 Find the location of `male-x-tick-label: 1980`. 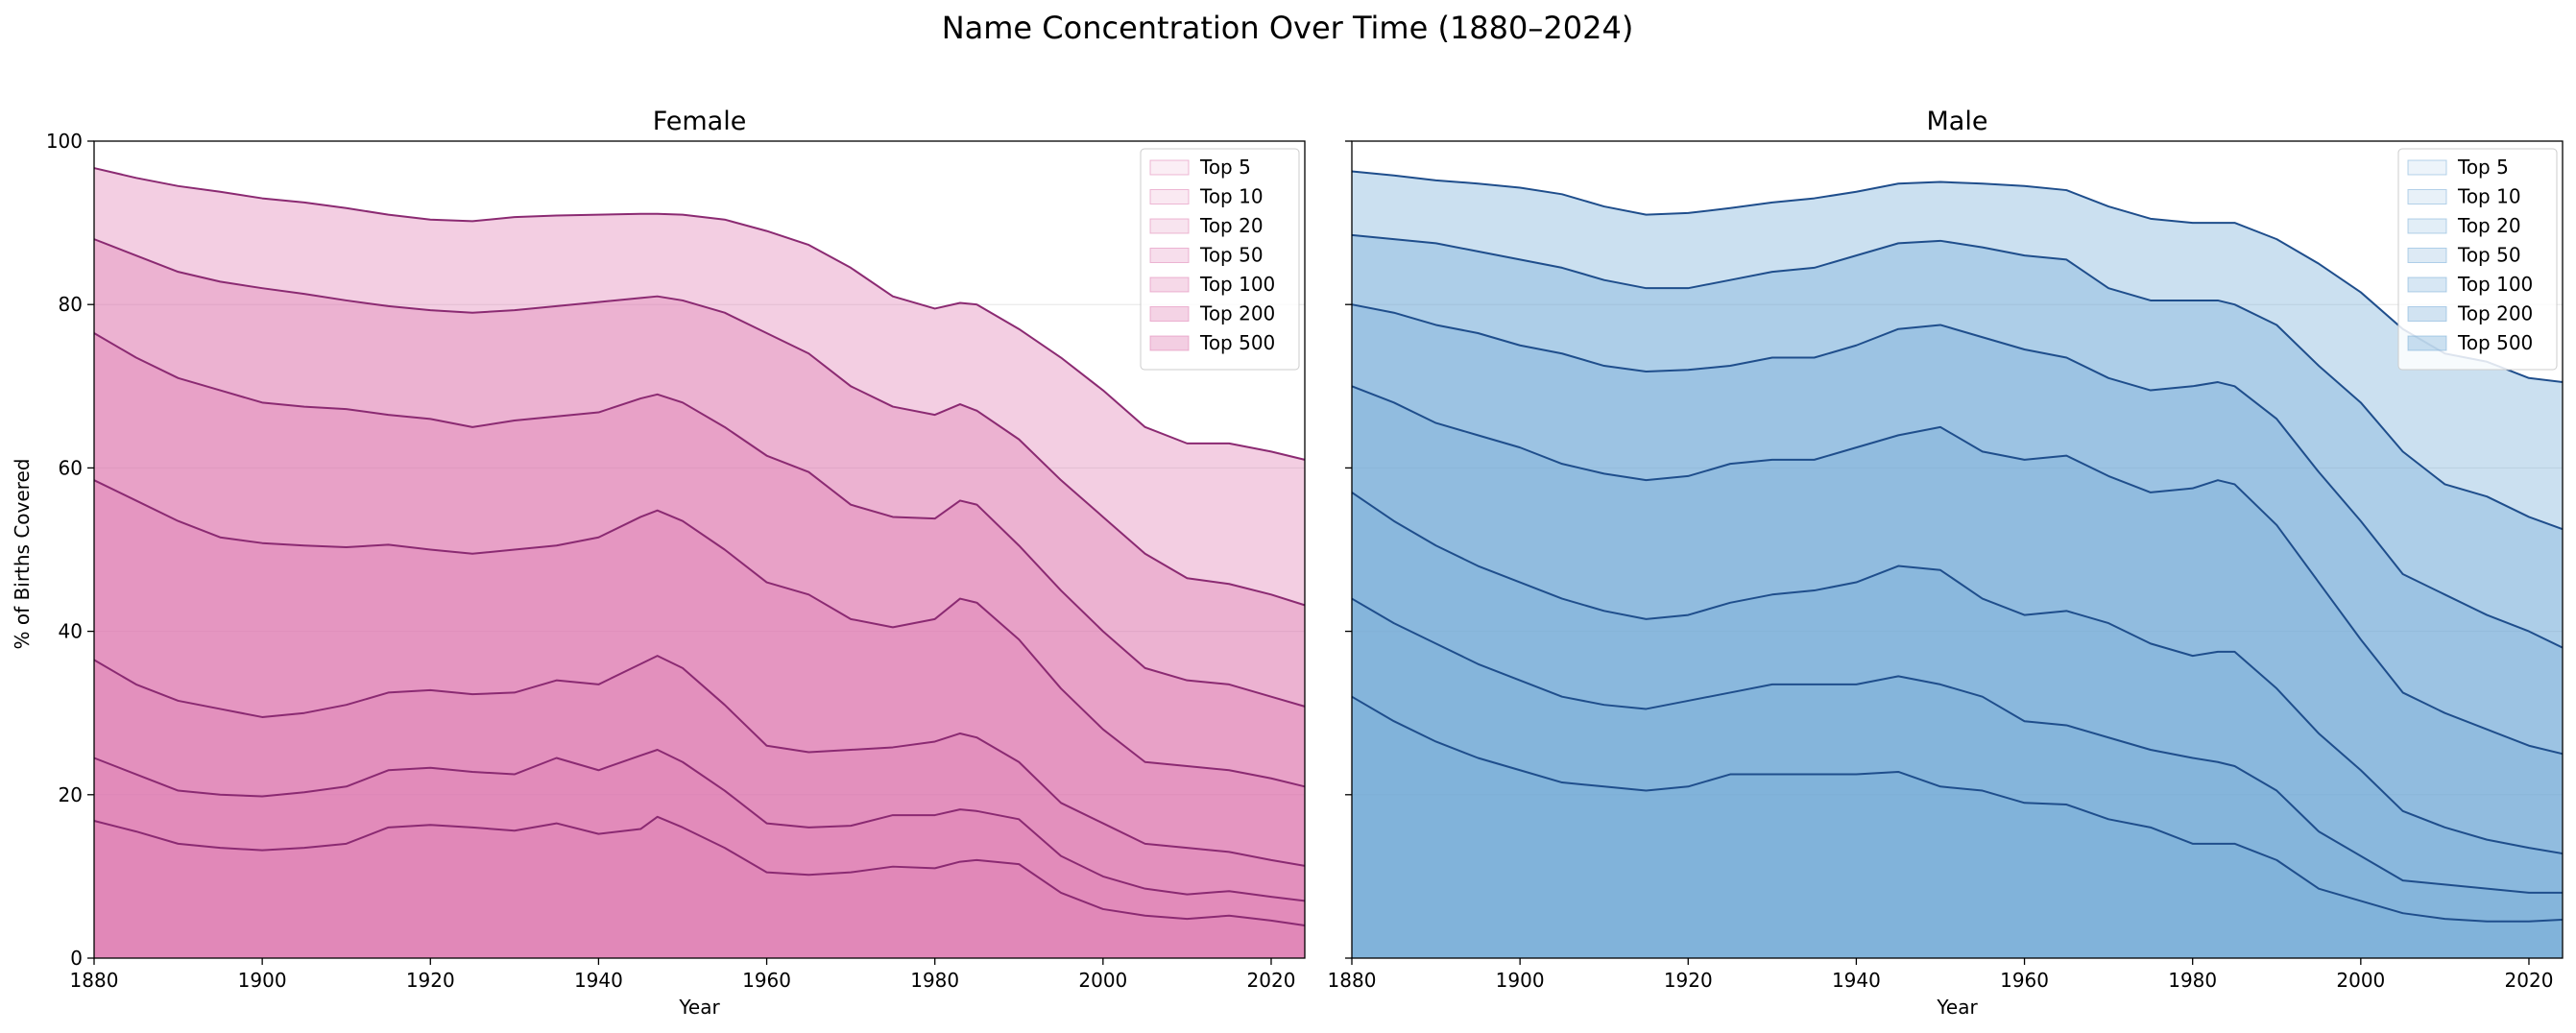

male-x-tick-label: 1980 is located at coordinates (2192, 980).